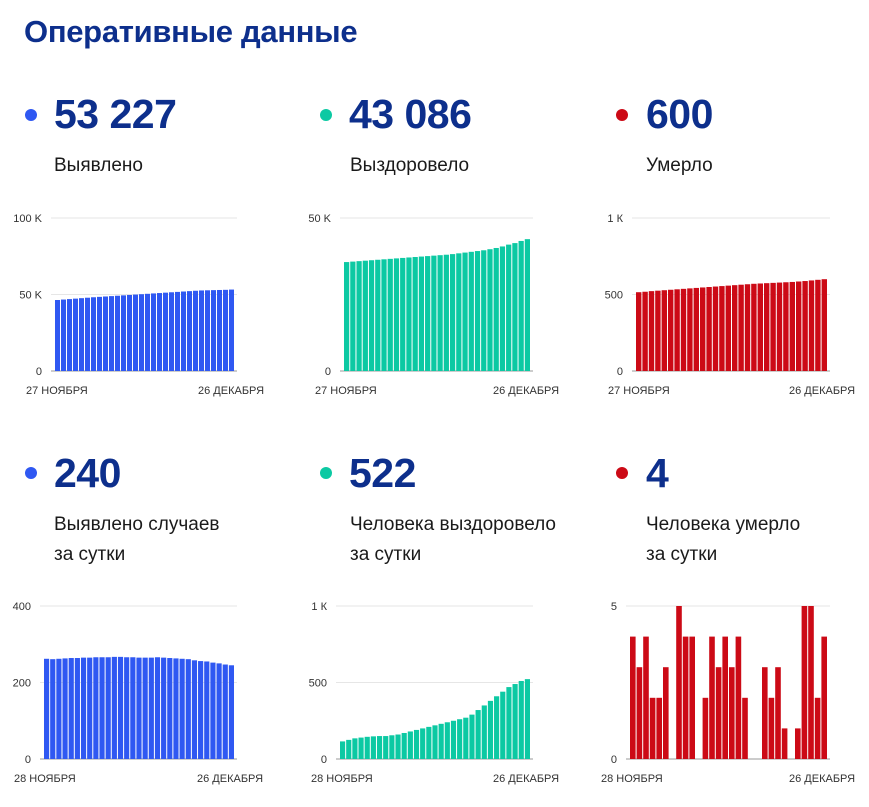 This screenshot has width=869, height=807. I want to click on stat-label-detected: Выявлено, so click(98, 165).